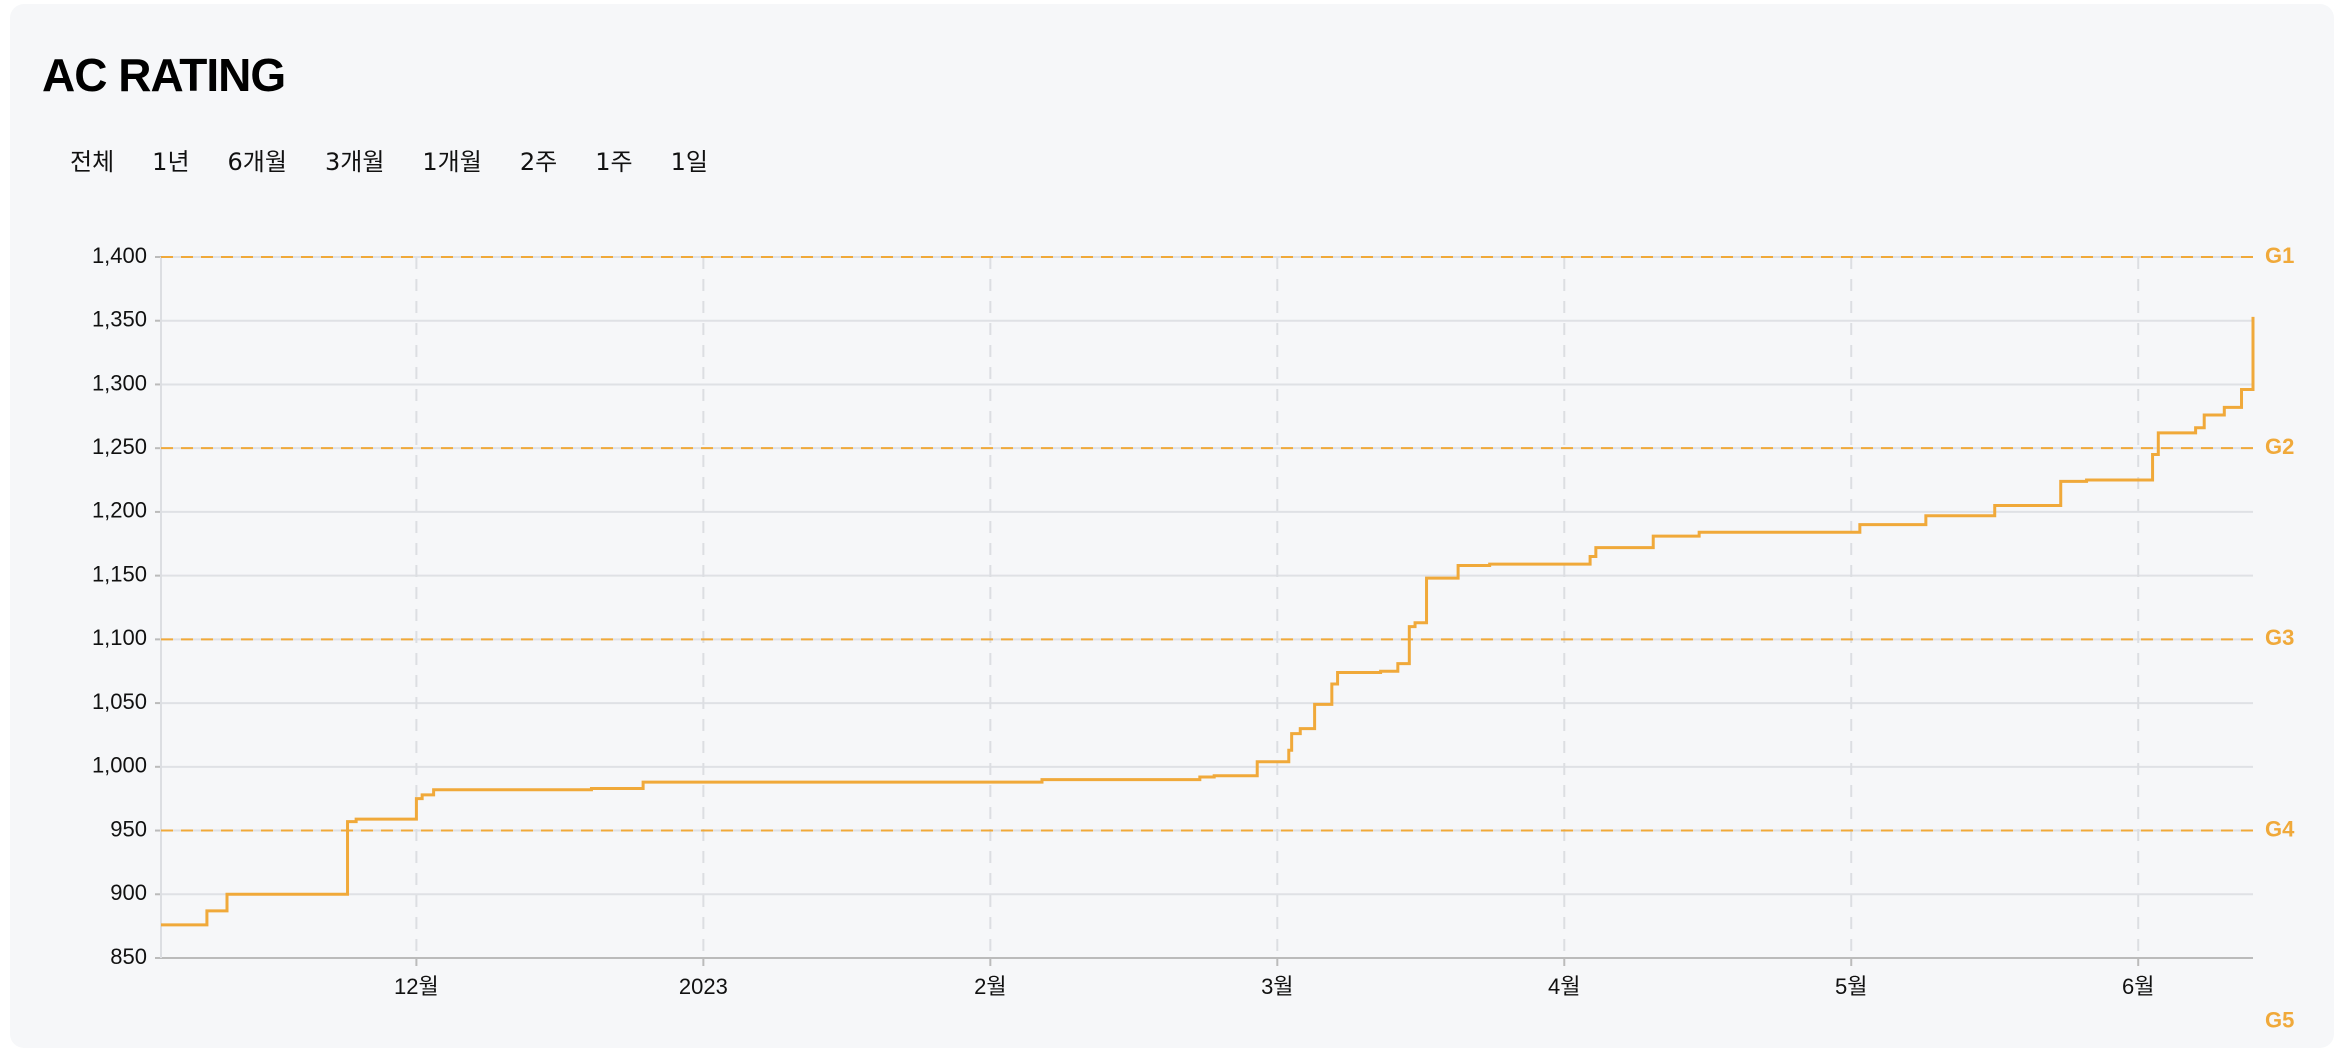 Image resolution: width=2344 pixels, height=1052 pixels. I want to click on period-tabs: 전체 1년 6개월 3개월 1개월 2주 1주 1일, so click(394, 159).